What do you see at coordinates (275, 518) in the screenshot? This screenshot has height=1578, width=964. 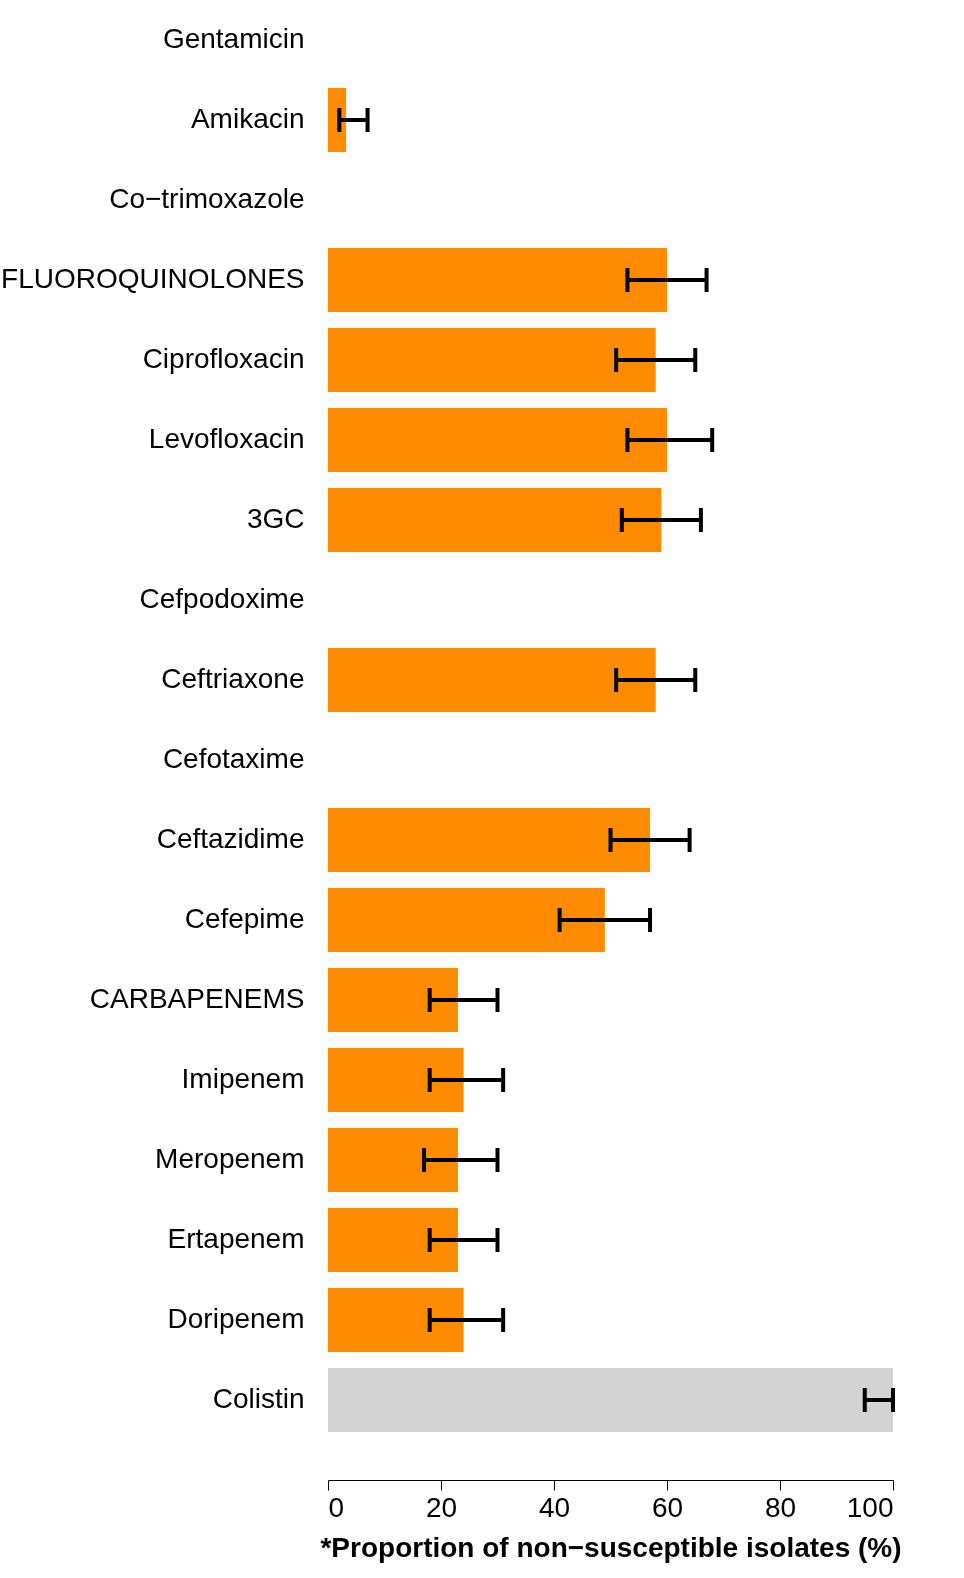 I see `y-tick-label: 3GC` at bounding box center [275, 518].